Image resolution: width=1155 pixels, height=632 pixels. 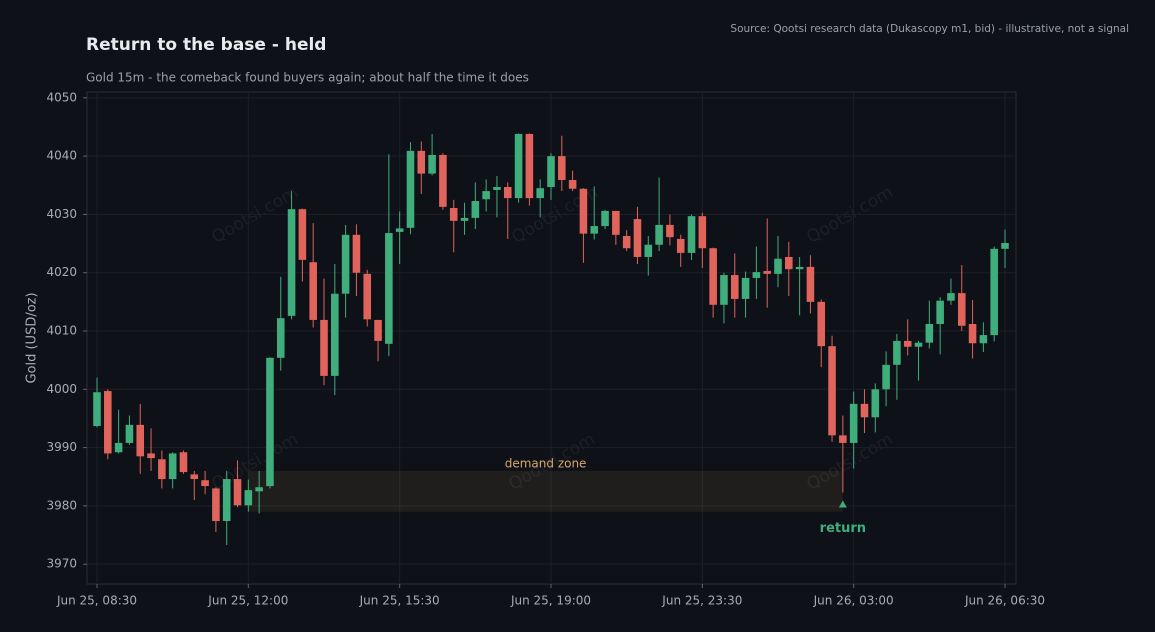 I want to click on annotation-label: return, so click(x=843, y=528).